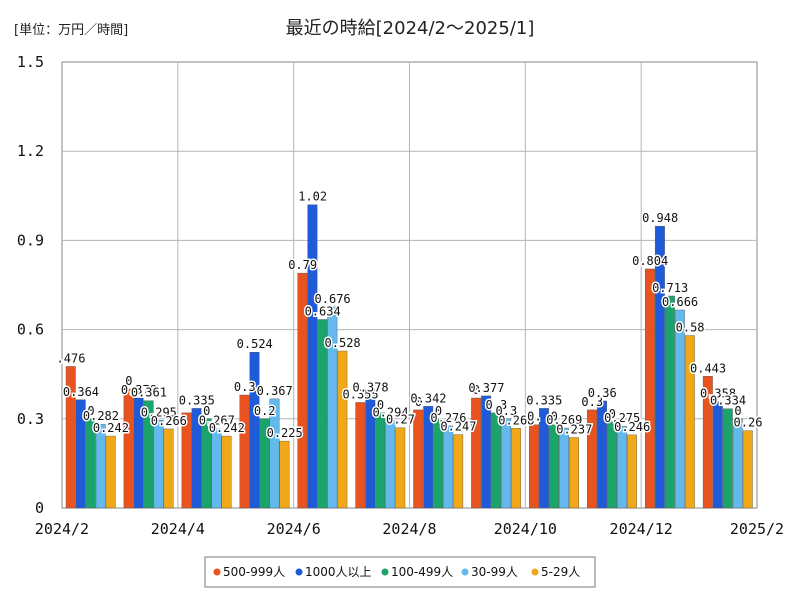  Describe the element at coordinates (516, 420) in the screenshot. I see `data-label: 0.268` at that location.